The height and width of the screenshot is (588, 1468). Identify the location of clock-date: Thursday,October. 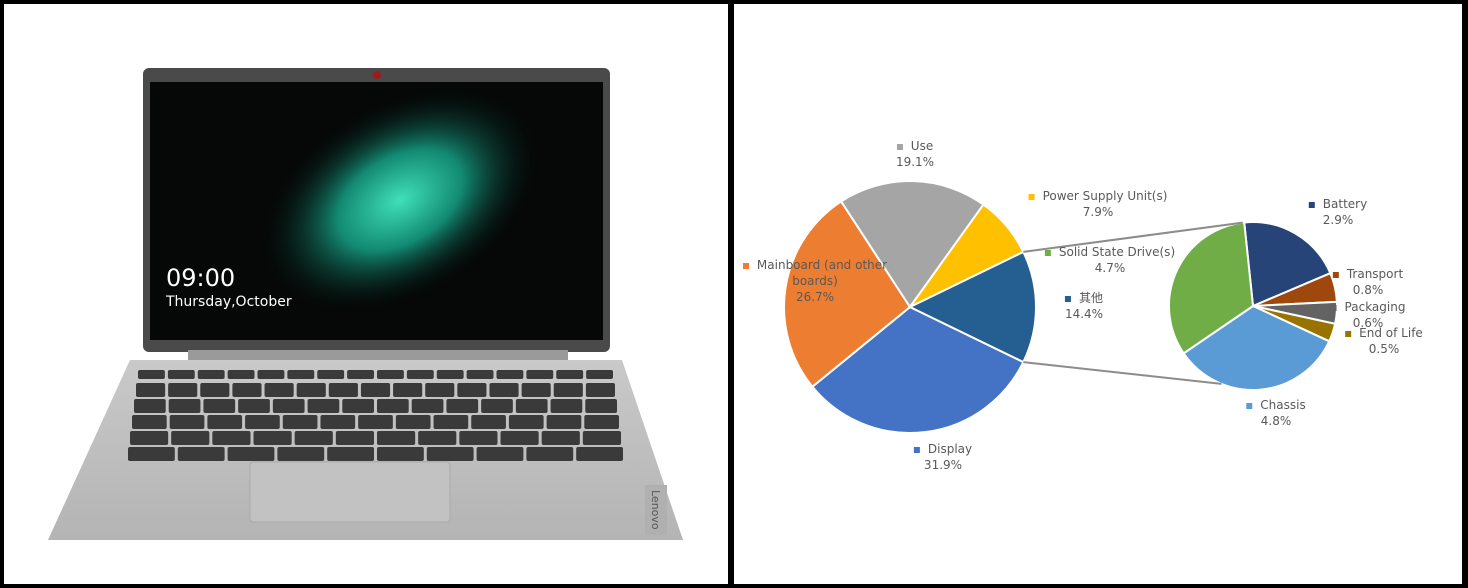
(228, 302).